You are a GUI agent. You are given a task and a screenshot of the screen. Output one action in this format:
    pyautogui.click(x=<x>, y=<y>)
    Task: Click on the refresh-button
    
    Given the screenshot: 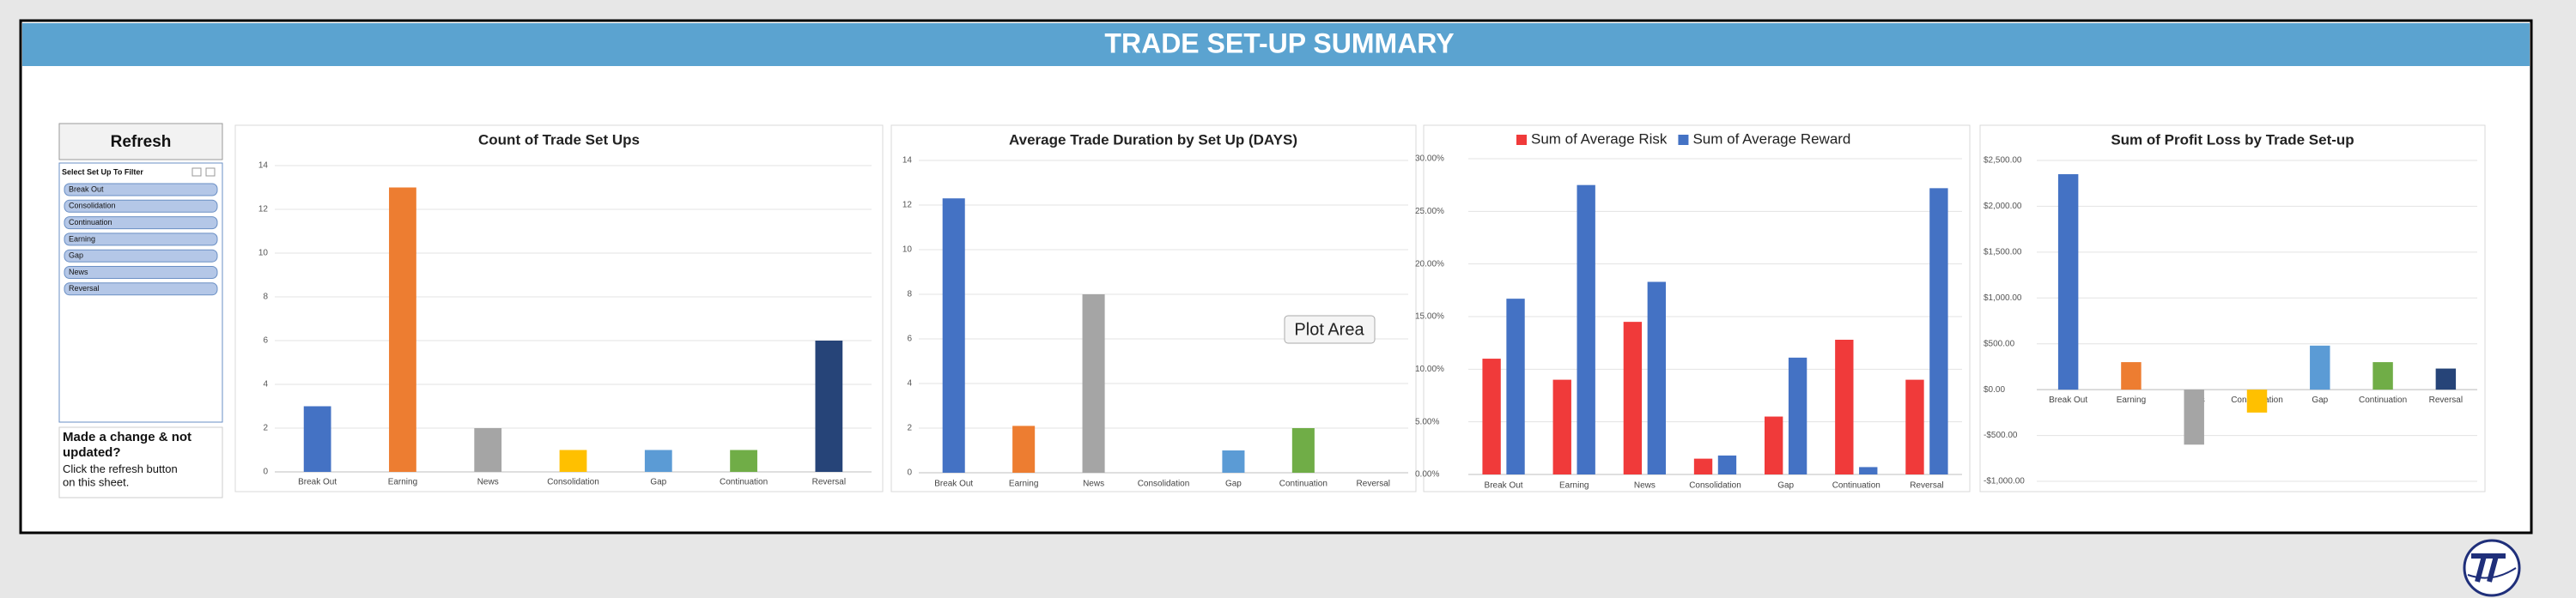 What is the action you would take?
    pyautogui.click(x=140, y=141)
    